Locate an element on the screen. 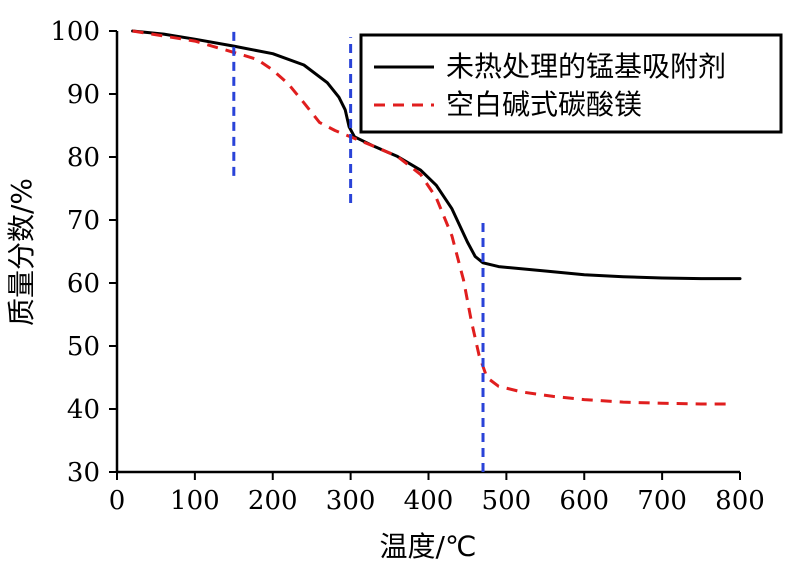  y-tick-label: 100 is located at coordinates (75, 32).